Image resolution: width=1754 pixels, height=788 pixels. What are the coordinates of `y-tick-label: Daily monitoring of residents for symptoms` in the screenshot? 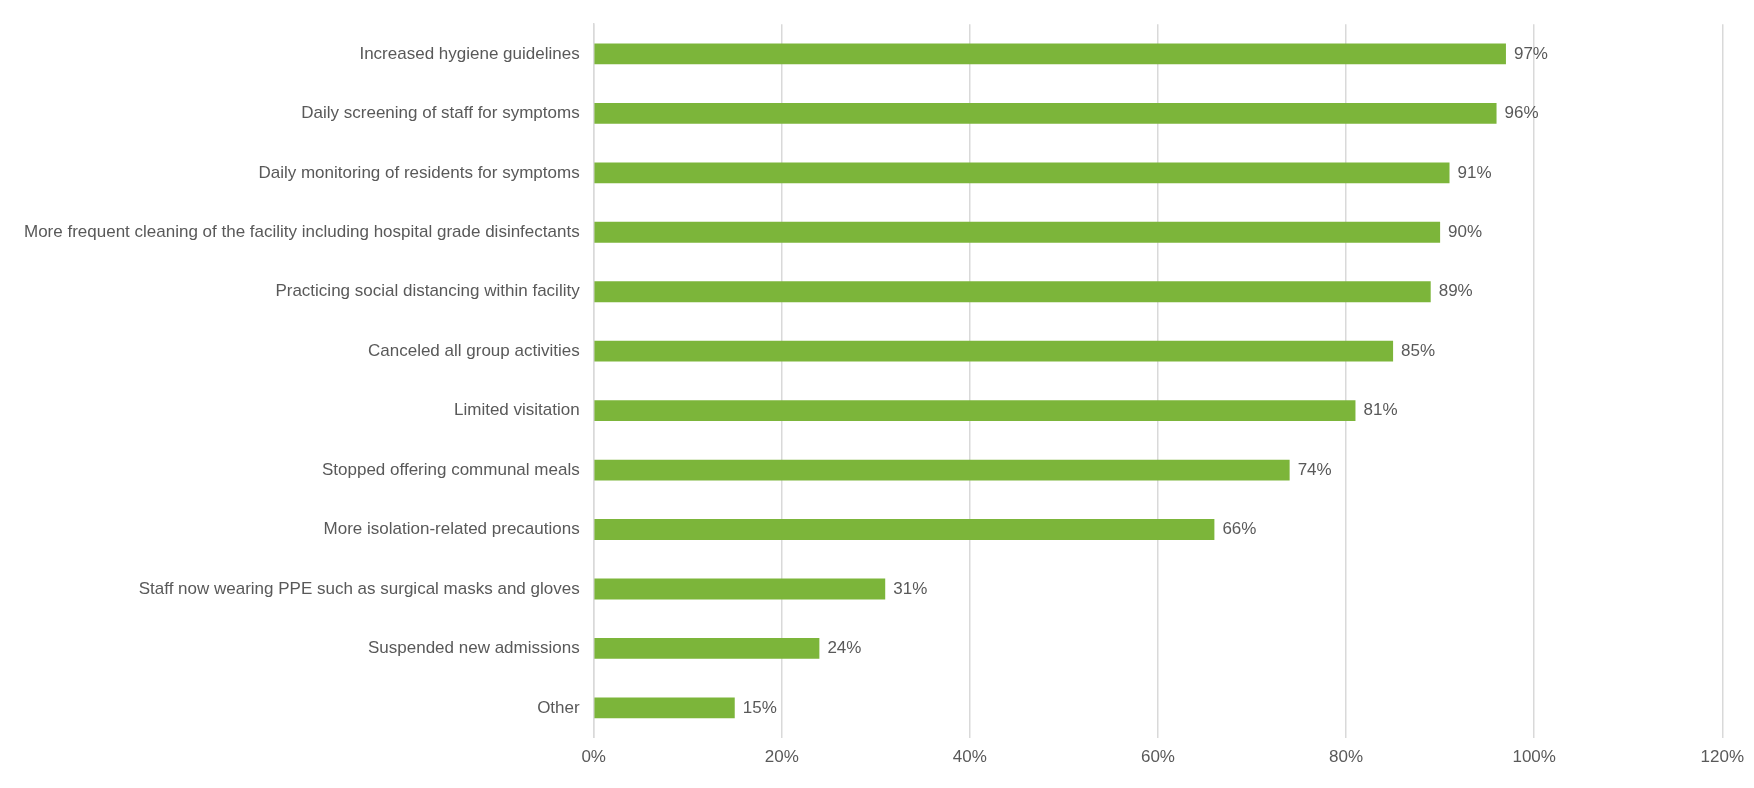 It's located at (419, 172).